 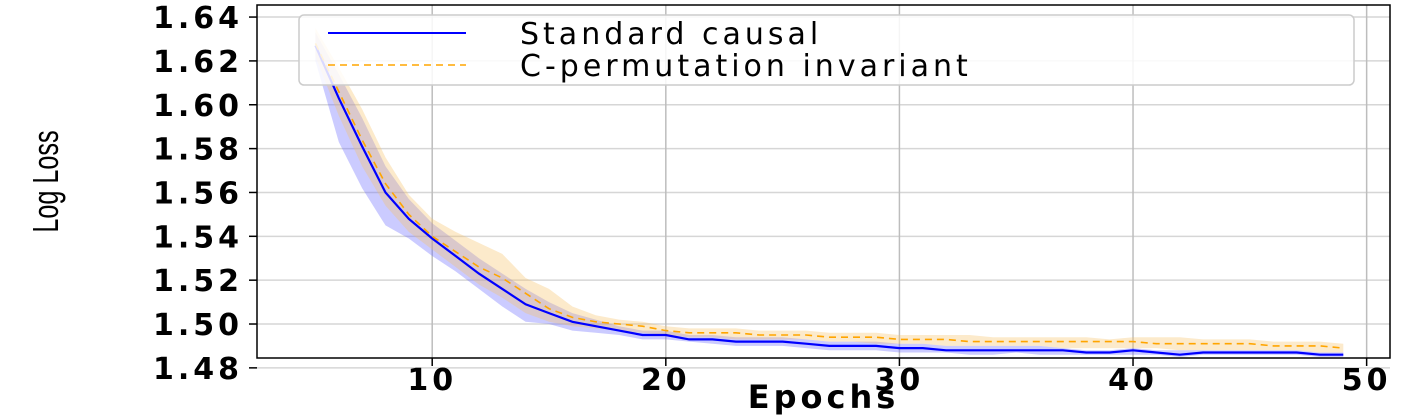 What do you see at coordinates (666, 380) in the screenshot?
I see `x-tick-label: 20` at bounding box center [666, 380].